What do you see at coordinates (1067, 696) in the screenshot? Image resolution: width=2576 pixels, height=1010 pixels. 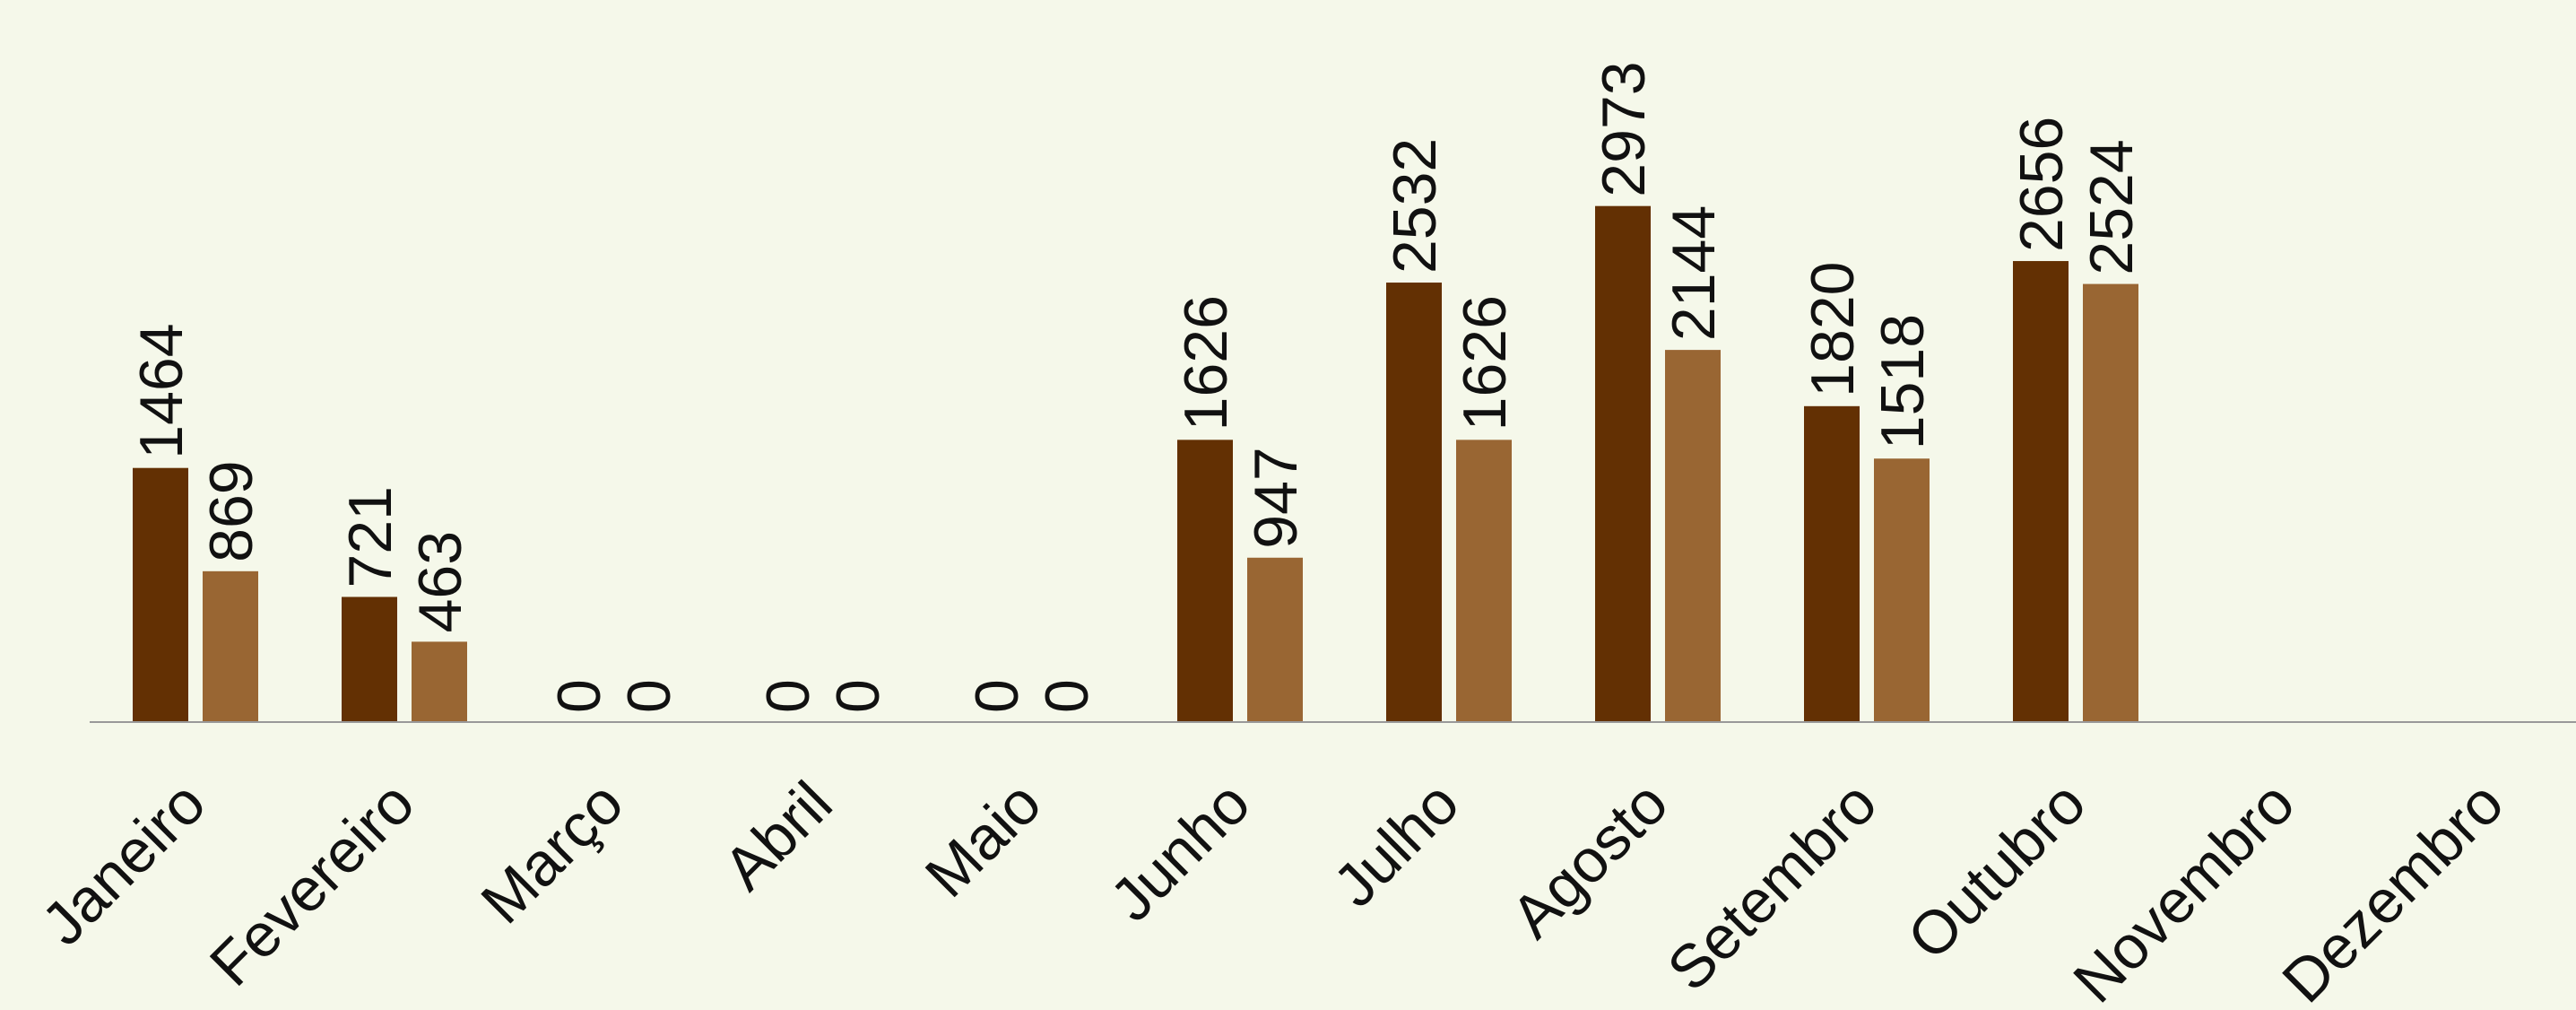 I see `data-label-maio-series-2: 0` at bounding box center [1067, 696].